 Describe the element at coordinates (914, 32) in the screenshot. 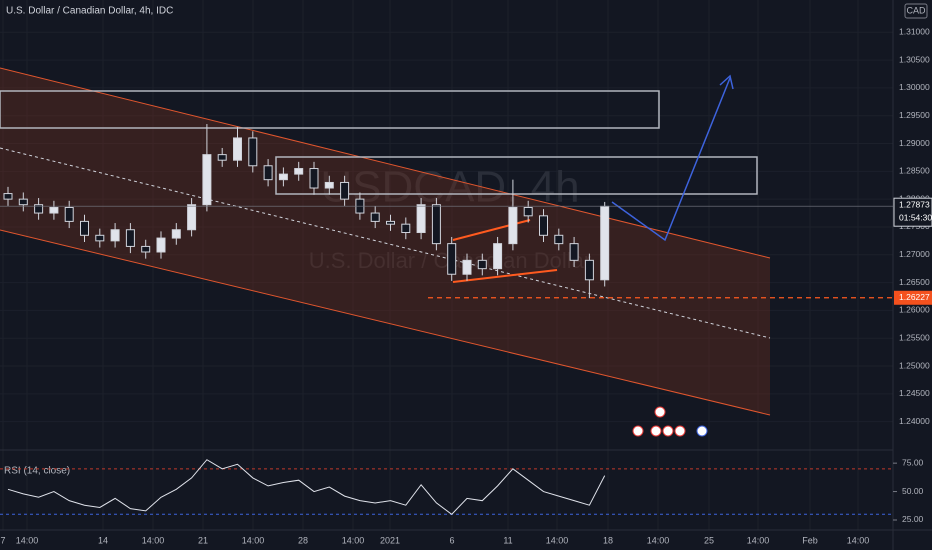

I see `price-tick-label: 1.31000` at that location.